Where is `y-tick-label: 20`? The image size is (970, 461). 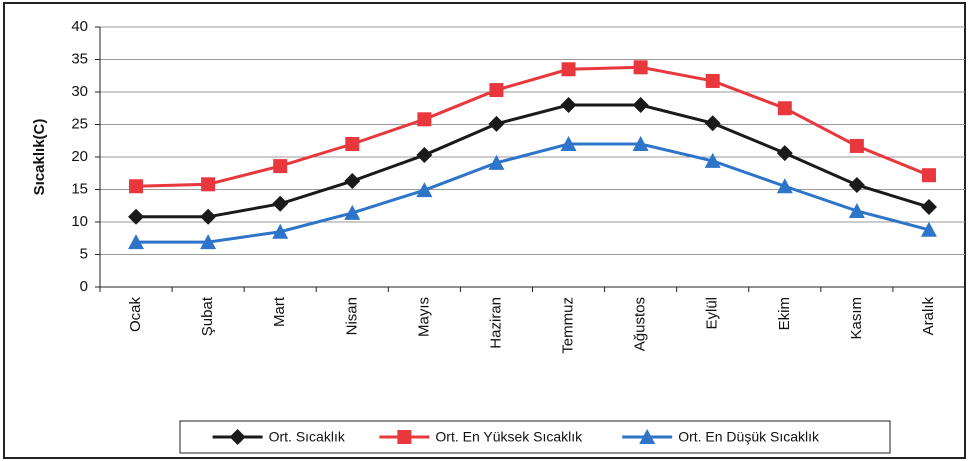
y-tick-label: 20 is located at coordinates (79, 156).